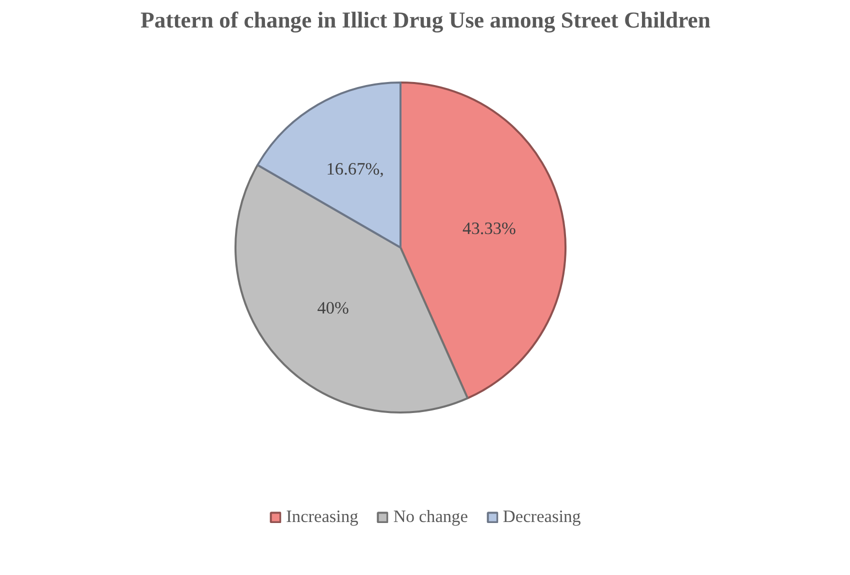  What do you see at coordinates (322, 517) in the screenshot?
I see `legend-label: Increasing` at bounding box center [322, 517].